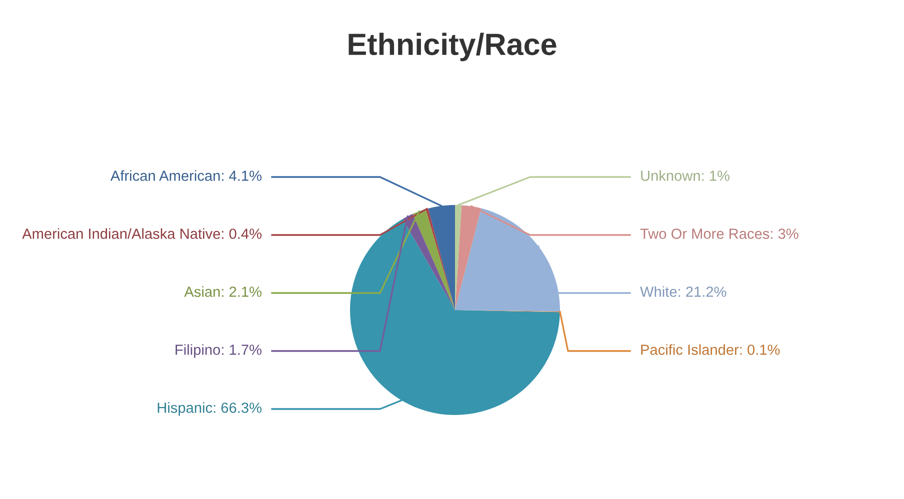 The height and width of the screenshot is (499, 904). I want to click on slice-label: American Indian/Alaska Native: 0.4%, so click(142, 233).